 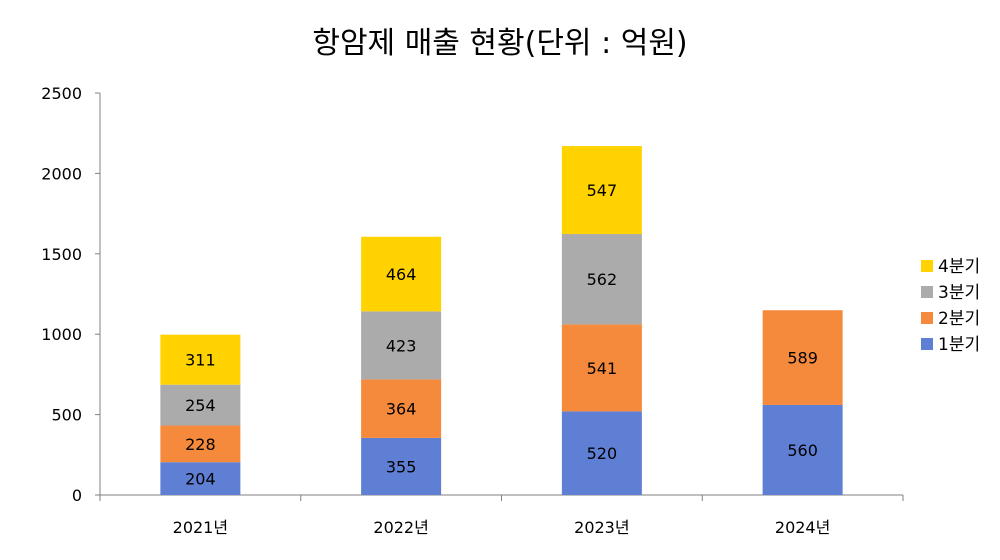 I want to click on y-tick-label: 0, so click(x=77, y=495).